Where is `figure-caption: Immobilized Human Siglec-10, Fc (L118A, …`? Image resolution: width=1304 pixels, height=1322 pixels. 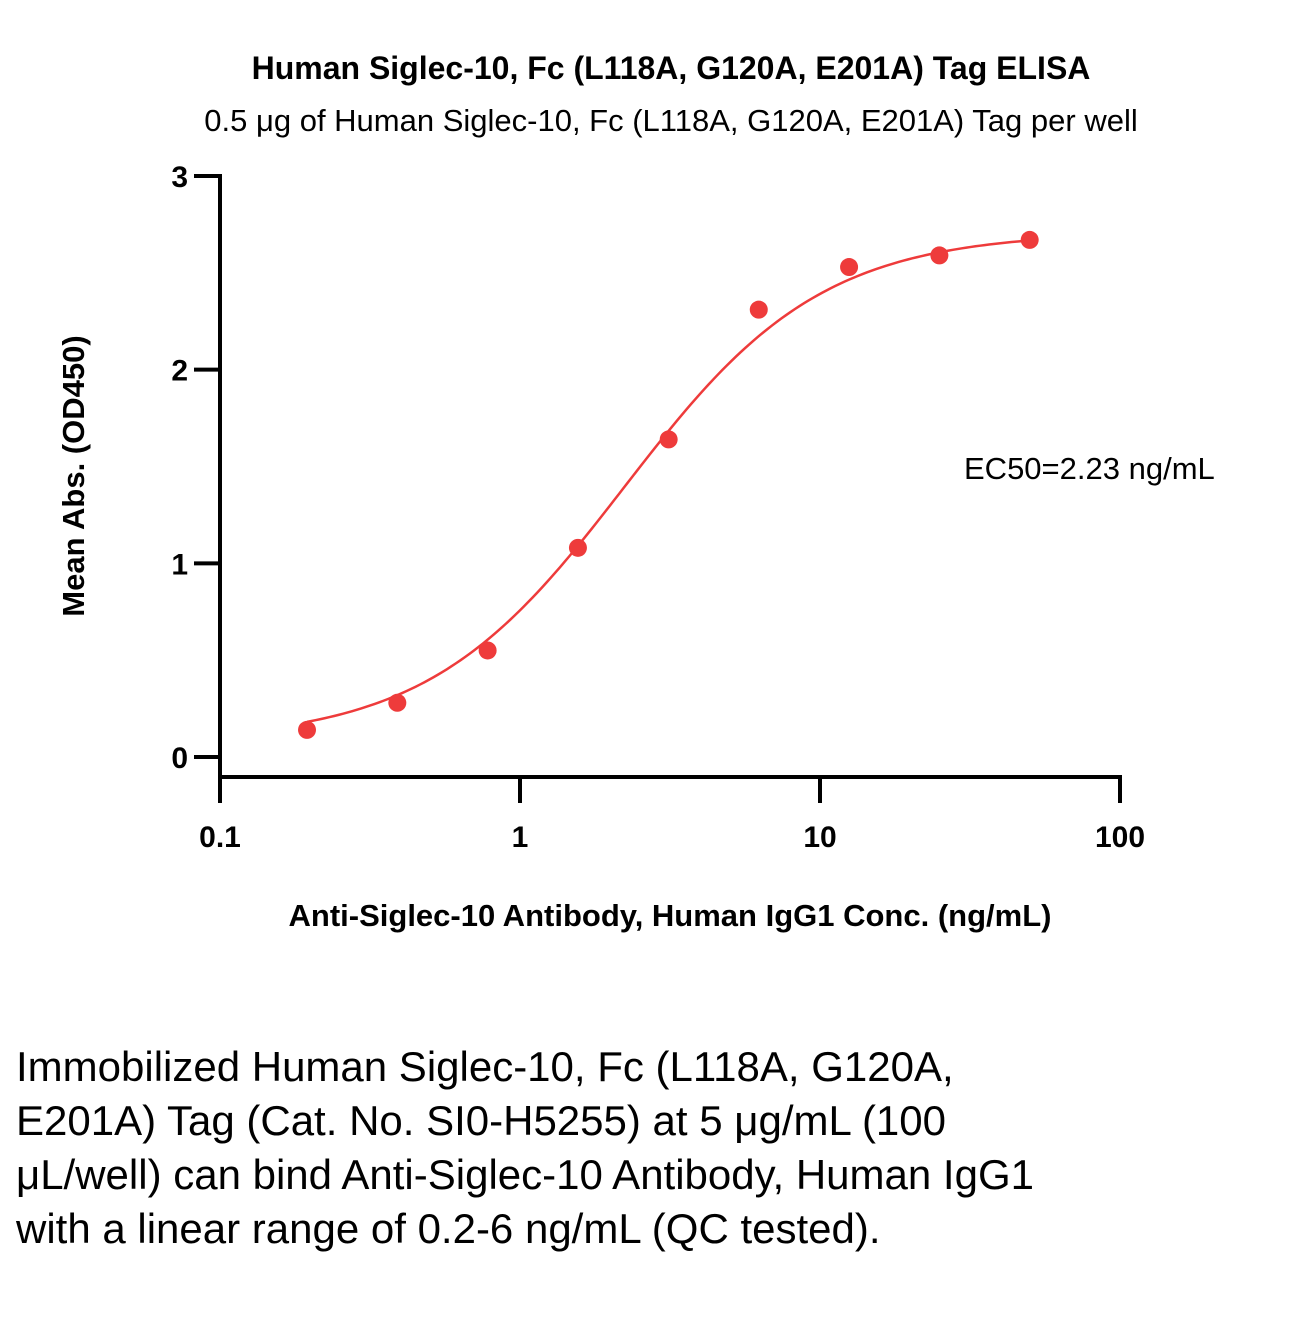 figure-caption: Immobilized Human Siglec-10, Fc (L118A, … is located at coordinates (525, 1147).